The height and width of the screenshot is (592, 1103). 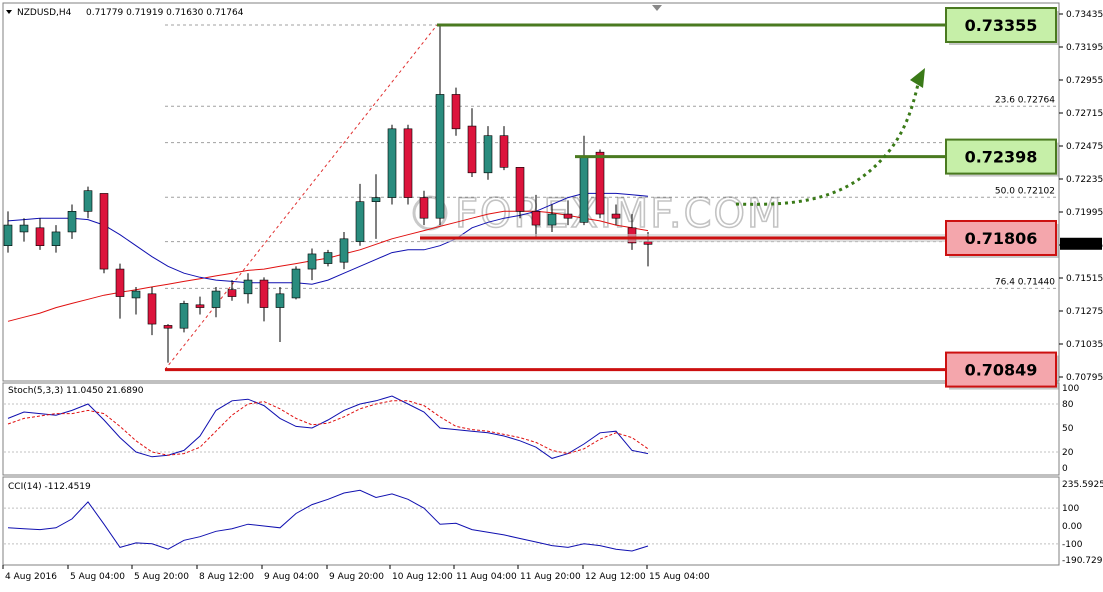 What do you see at coordinates (49, 487) in the screenshot?
I see `cci-label: CCI(14) -112.4519` at bounding box center [49, 487].